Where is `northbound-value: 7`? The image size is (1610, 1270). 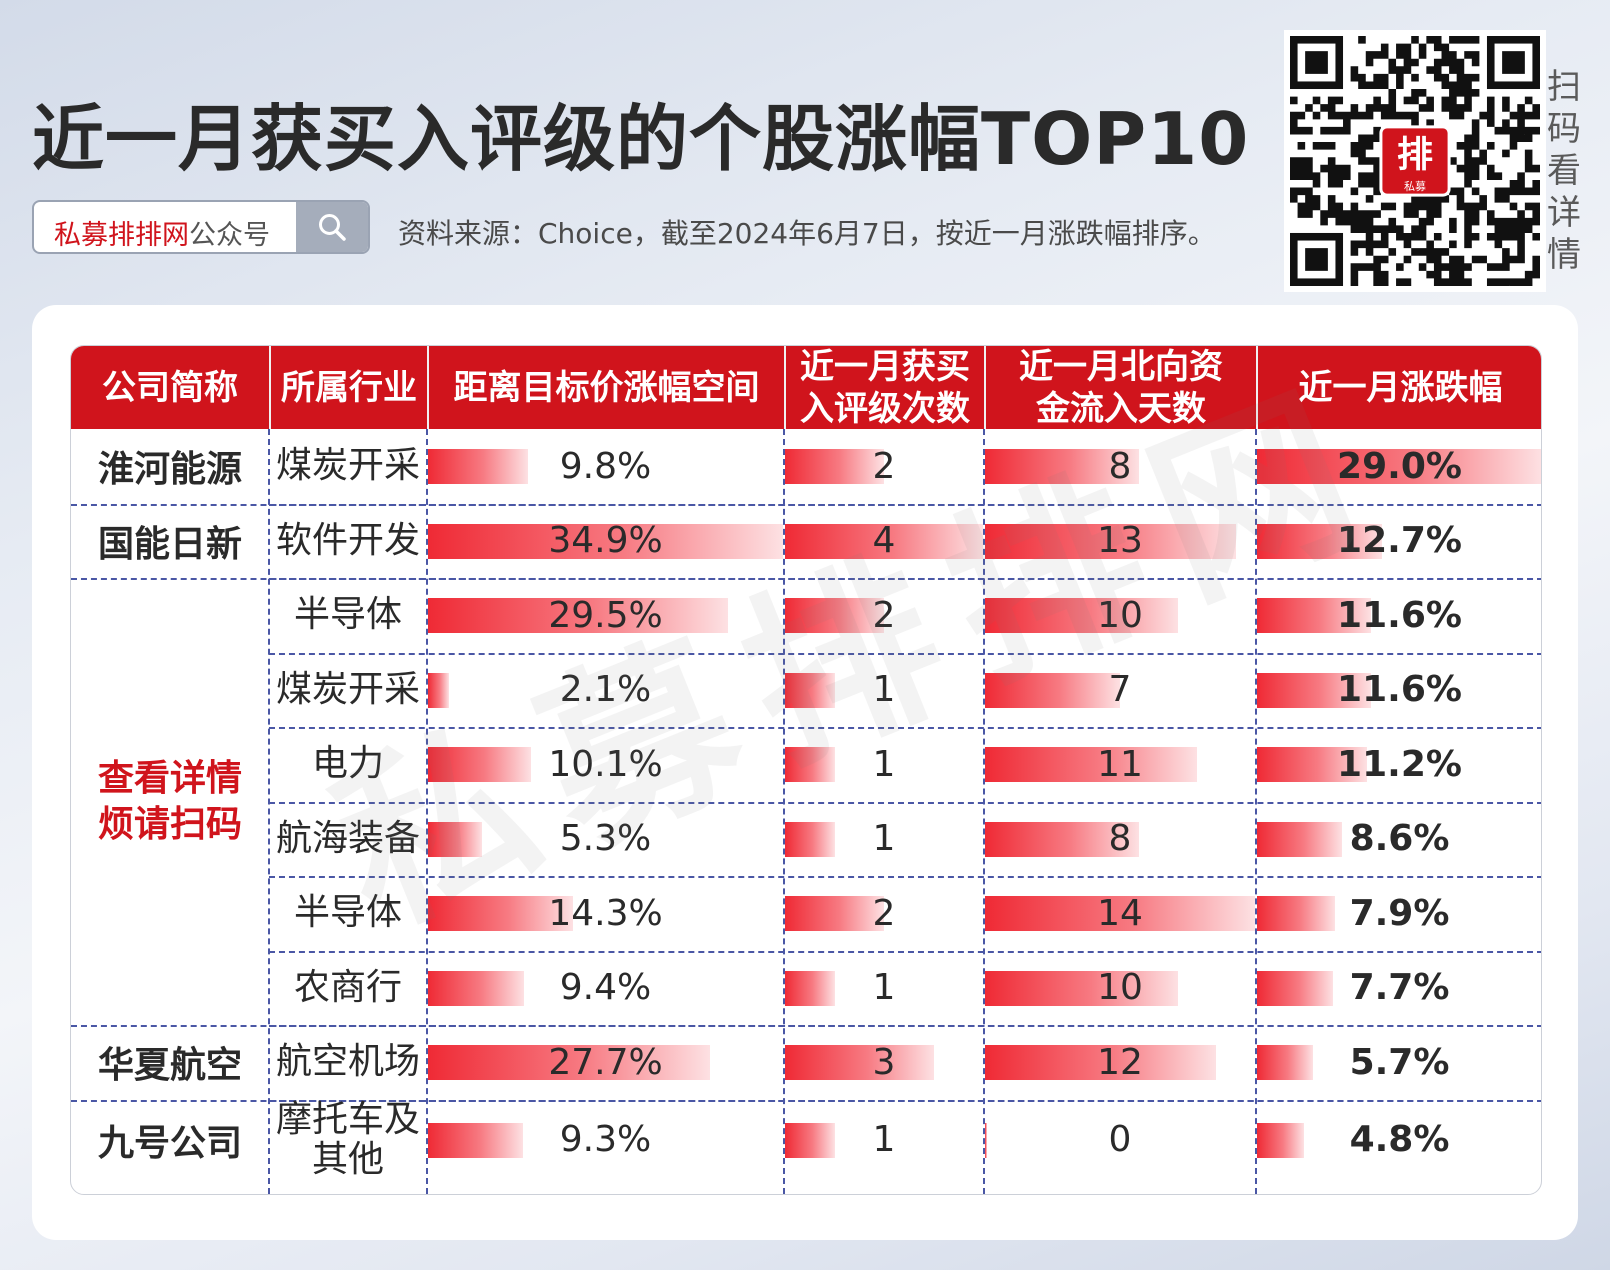 northbound-value: 7 is located at coordinates (1120, 690).